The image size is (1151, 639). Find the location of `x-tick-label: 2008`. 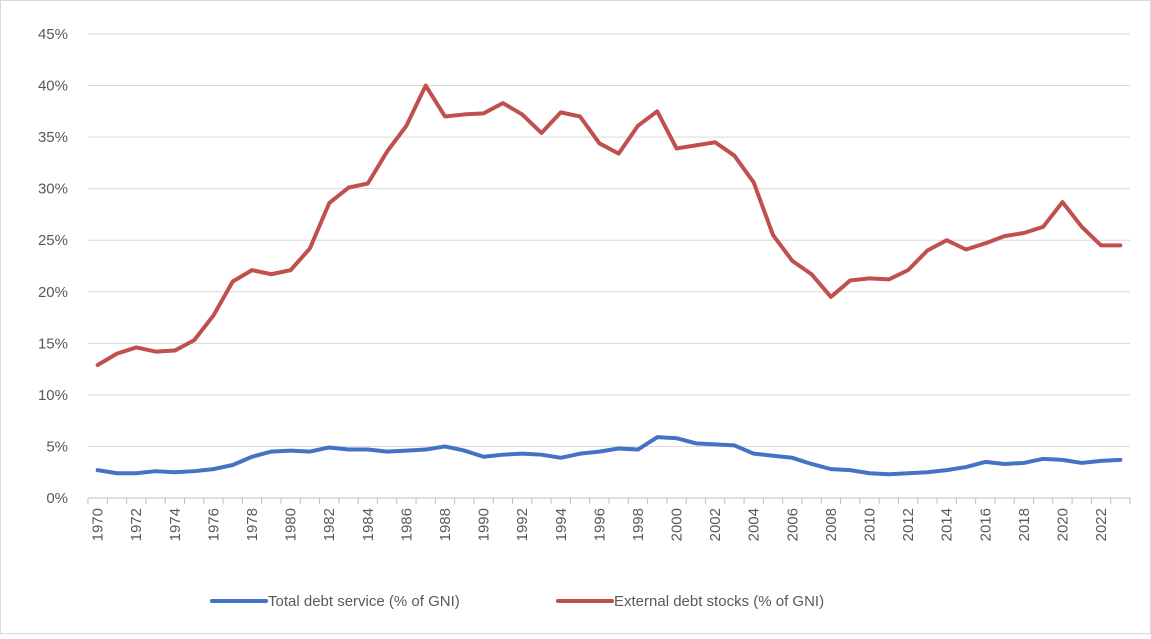

x-tick-label: 2008 is located at coordinates (831, 524).